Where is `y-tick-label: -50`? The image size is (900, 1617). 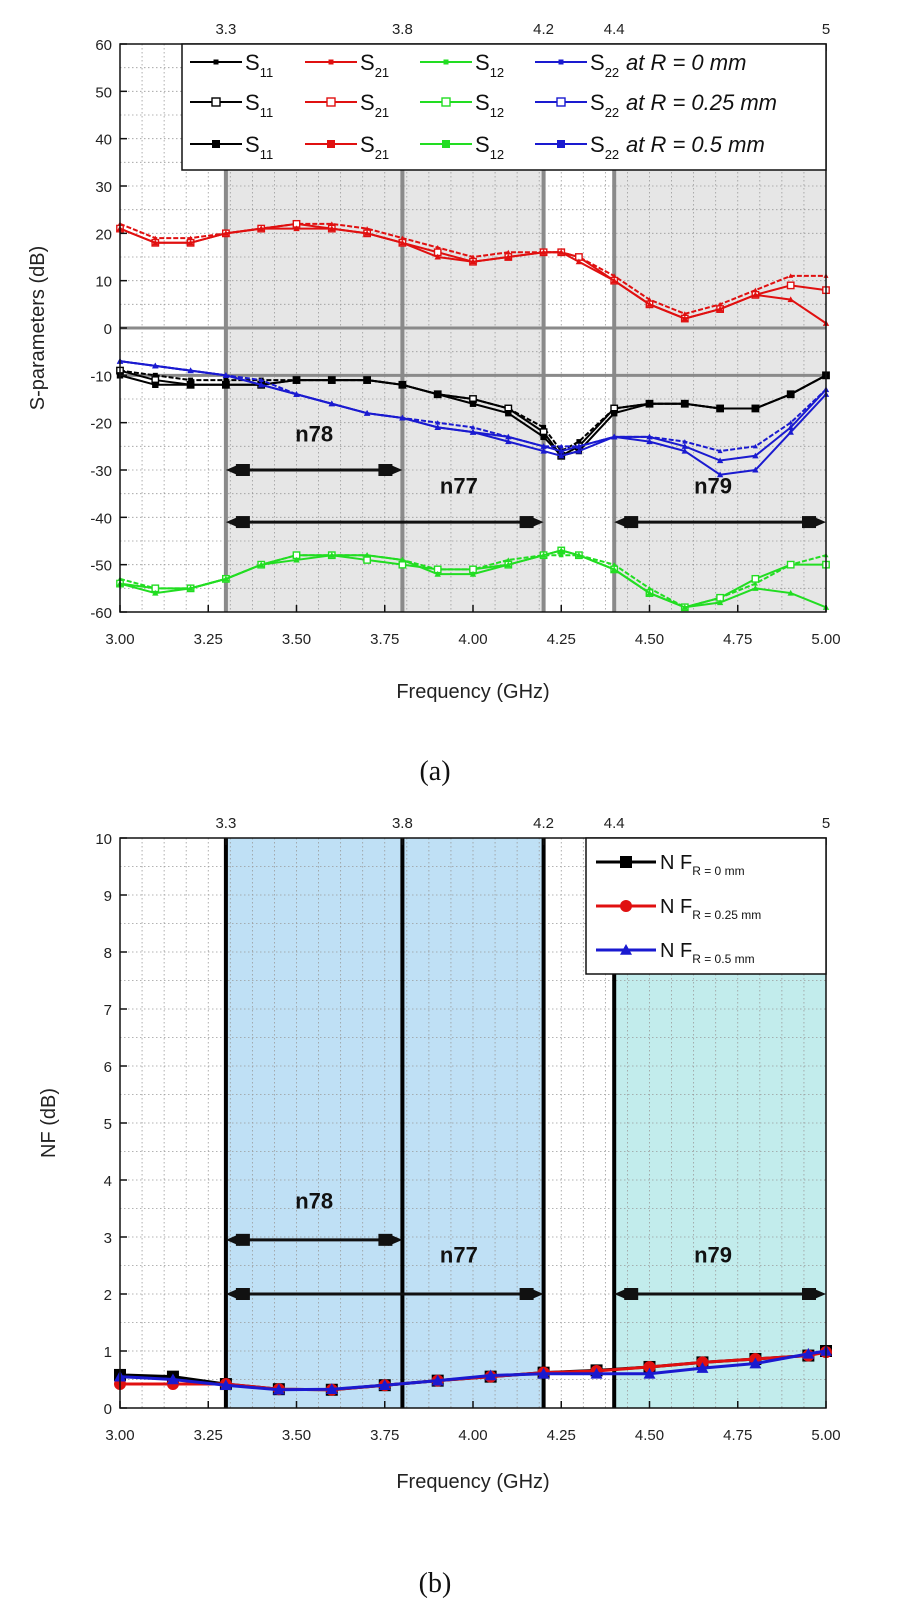 y-tick-label: -50 is located at coordinates (101, 566).